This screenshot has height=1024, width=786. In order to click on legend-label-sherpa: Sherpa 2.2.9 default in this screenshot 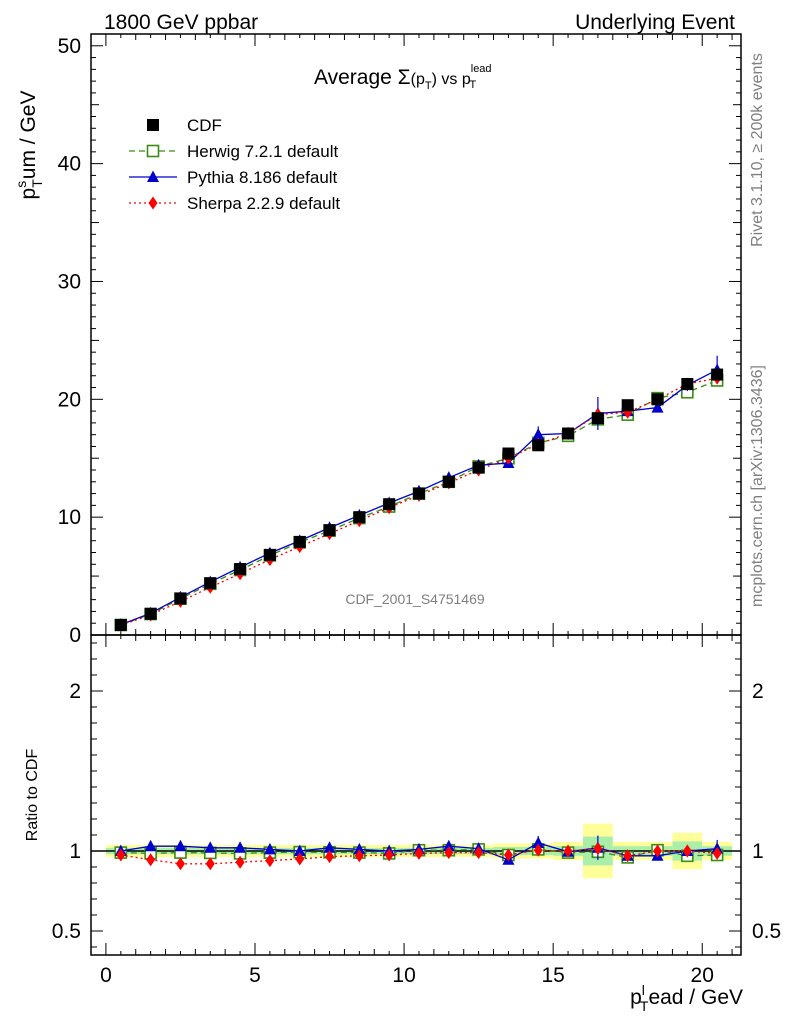, I will do `click(263, 203)`.